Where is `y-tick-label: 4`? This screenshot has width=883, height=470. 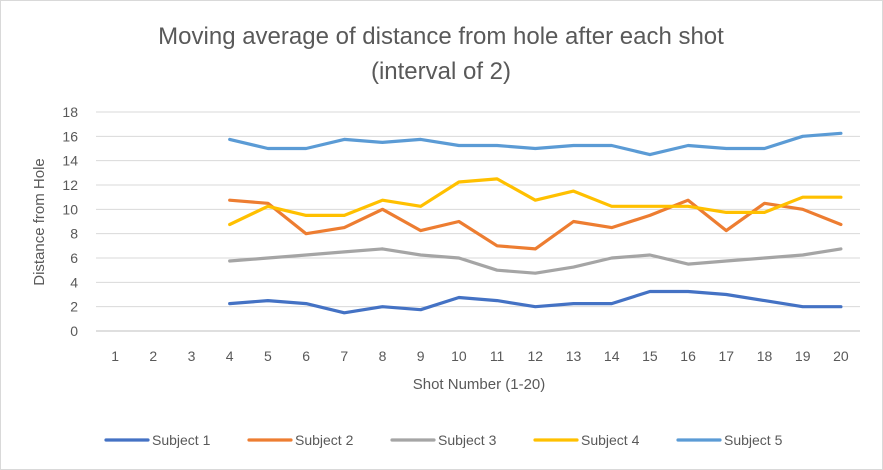 y-tick-label: 4 is located at coordinates (74, 282).